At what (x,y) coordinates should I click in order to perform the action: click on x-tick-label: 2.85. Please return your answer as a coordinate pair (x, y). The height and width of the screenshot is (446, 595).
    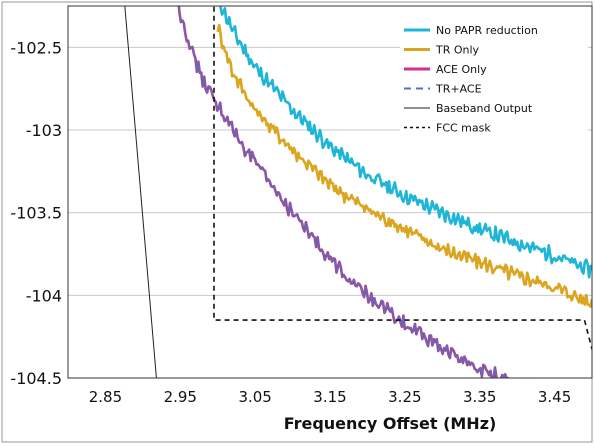
    Looking at the image, I should click on (105, 397).